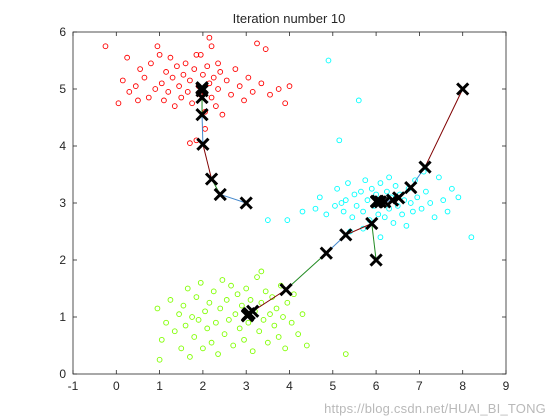  What do you see at coordinates (62, 374) in the screenshot?
I see `y-tick-label: 0` at bounding box center [62, 374].